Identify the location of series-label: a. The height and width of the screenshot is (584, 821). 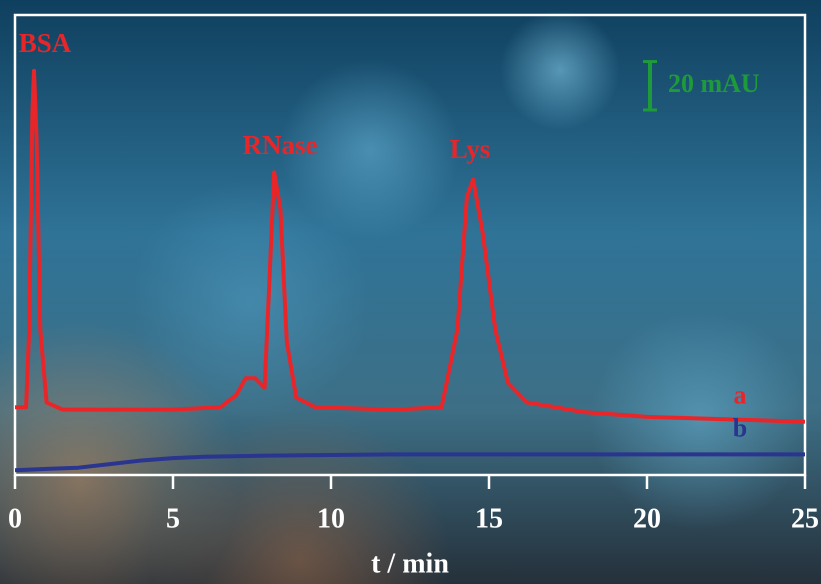
(740, 395).